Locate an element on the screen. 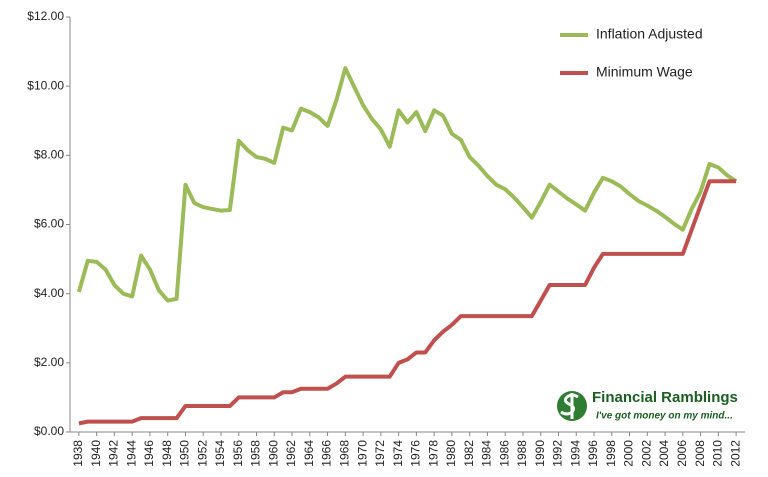  x-tick-label: 1958 is located at coordinates (256, 453).